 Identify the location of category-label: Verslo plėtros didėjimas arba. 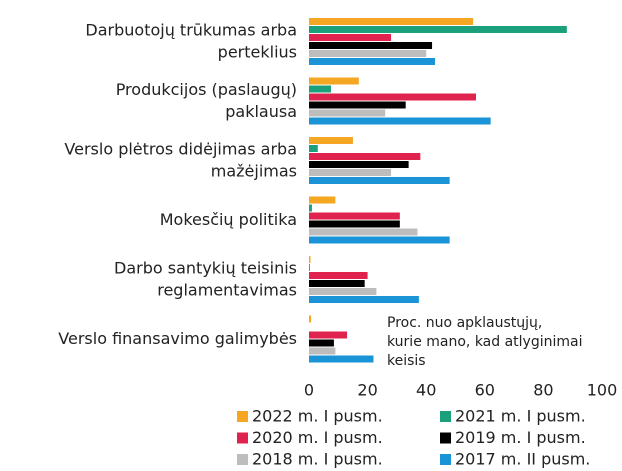
(180, 149).